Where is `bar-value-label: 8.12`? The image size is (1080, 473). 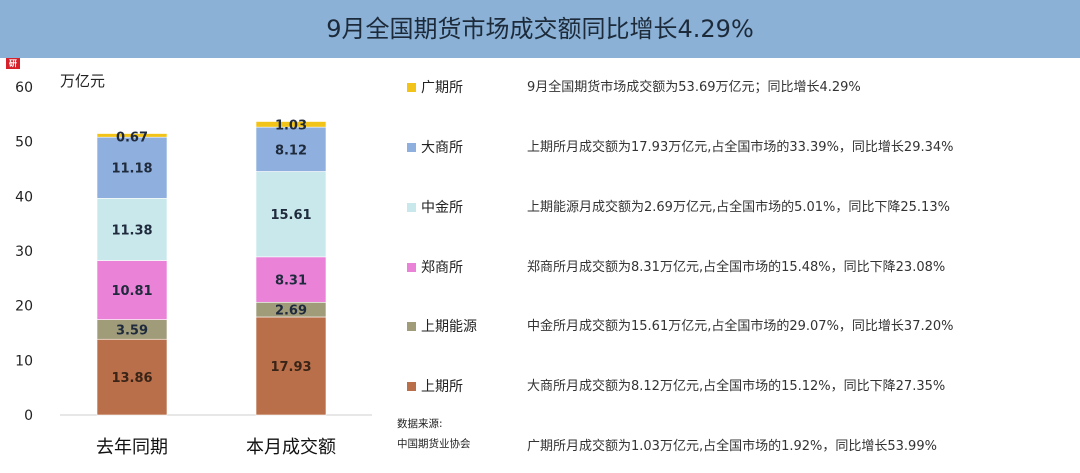 bar-value-label: 8.12 is located at coordinates (291, 150).